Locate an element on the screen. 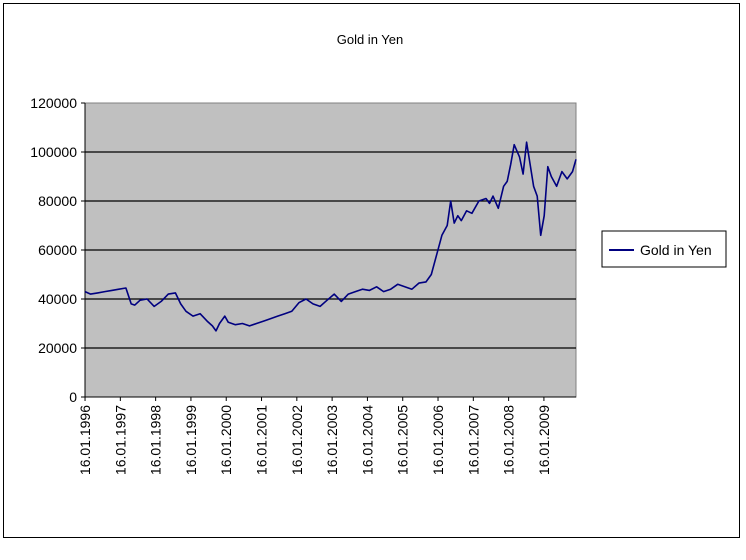  y-axis-ticks: 0 20000 40000 60000 80000 100000 120000 is located at coordinates (57, 250).